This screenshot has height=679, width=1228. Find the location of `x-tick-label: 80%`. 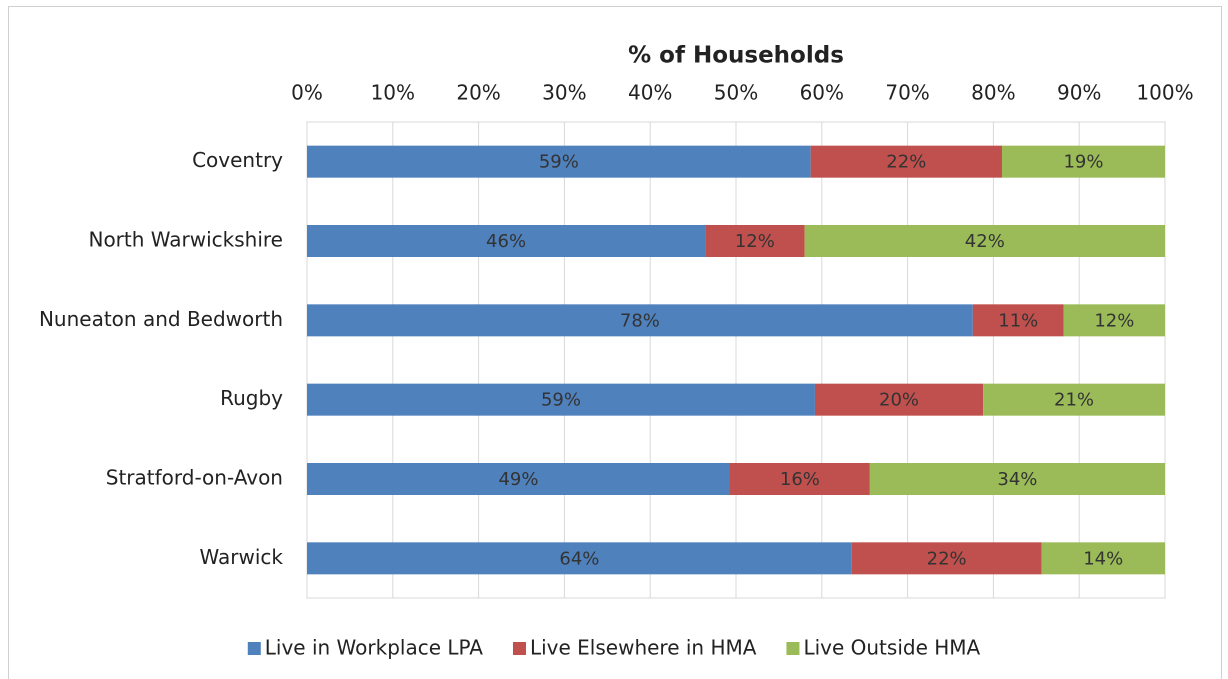

x-tick-label: 80% is located at coordinates (993, 93).